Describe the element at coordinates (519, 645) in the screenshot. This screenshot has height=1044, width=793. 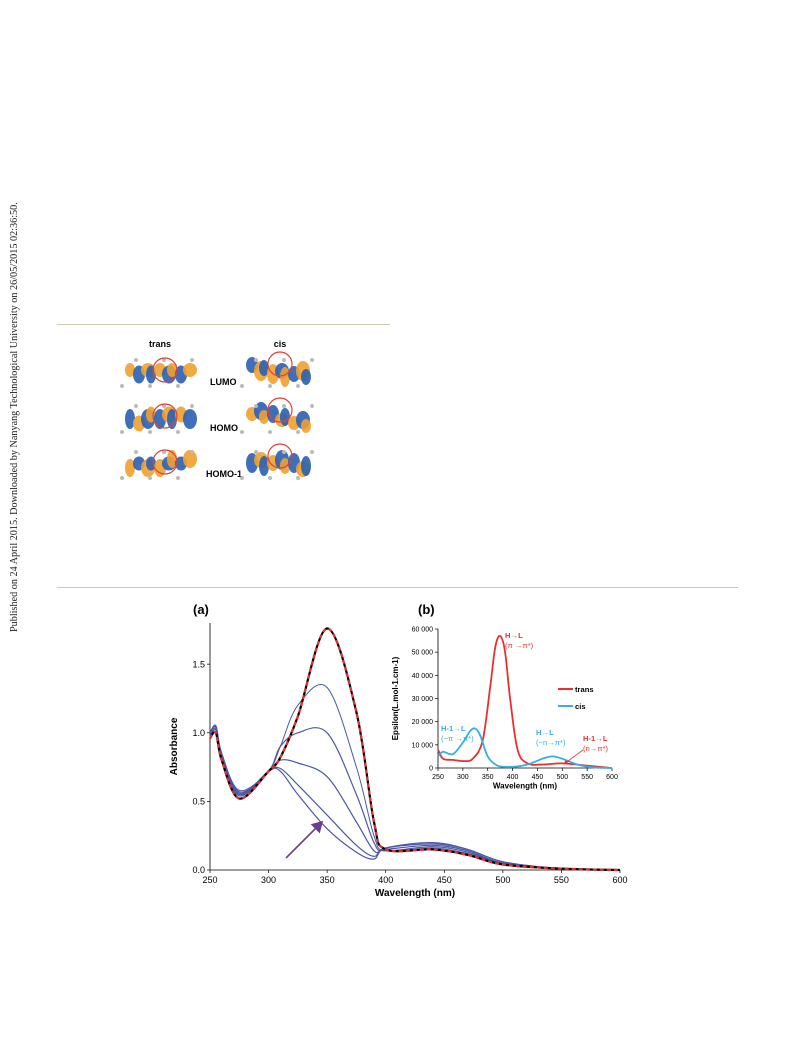
I see `annotation-trans-hl-line2: (π →π*)` at that location.